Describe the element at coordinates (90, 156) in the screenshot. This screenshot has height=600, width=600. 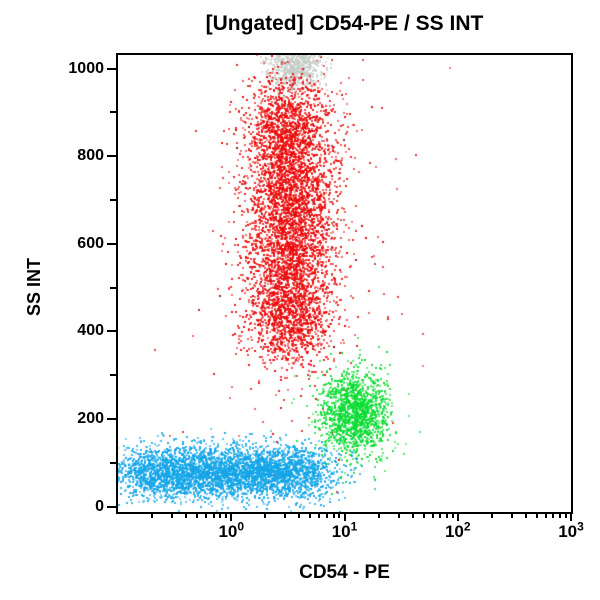
I see `y-tick-label: 800` at that location.